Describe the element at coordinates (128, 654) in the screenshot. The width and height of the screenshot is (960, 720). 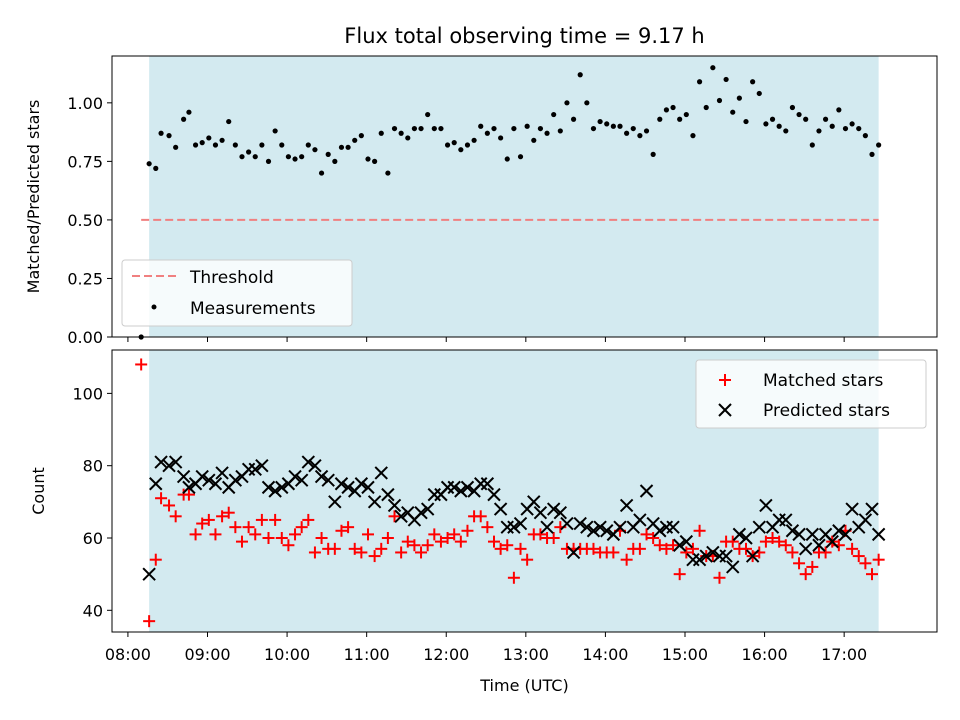
I see `count-x-tick-label: 08:00` at that location.